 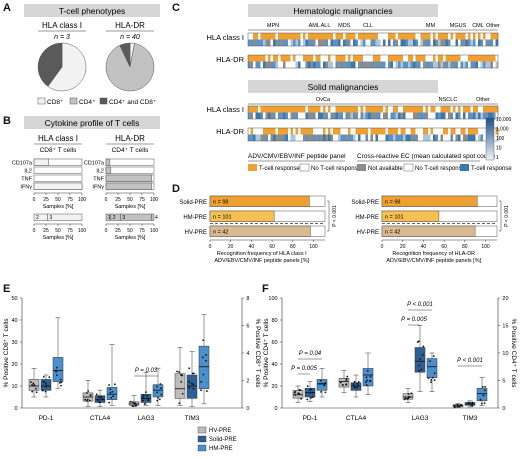 I want to click on d-0-tick-label: 100, so click(x=313, y=247).